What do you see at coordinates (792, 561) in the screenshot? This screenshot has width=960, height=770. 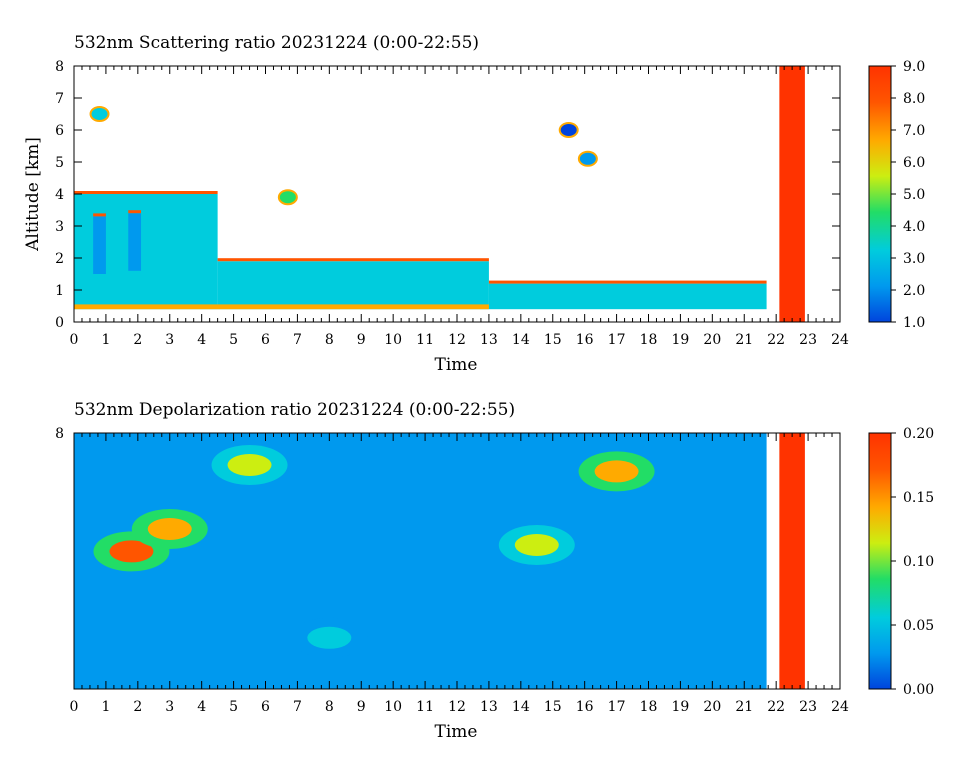 I see `depol-missing-bar` at bounding box center [792, 561].